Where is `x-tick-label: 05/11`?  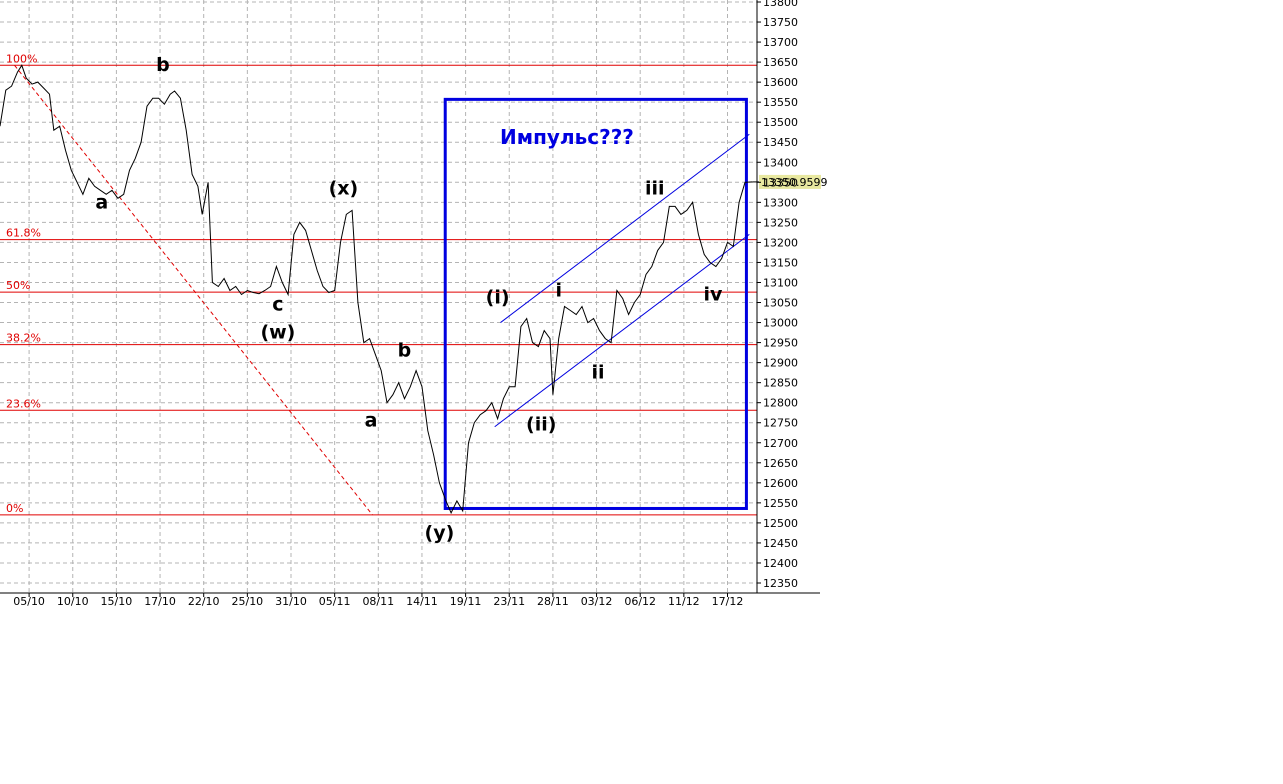 x-tick-label: 05/11 is located at coordinates (335, 601).